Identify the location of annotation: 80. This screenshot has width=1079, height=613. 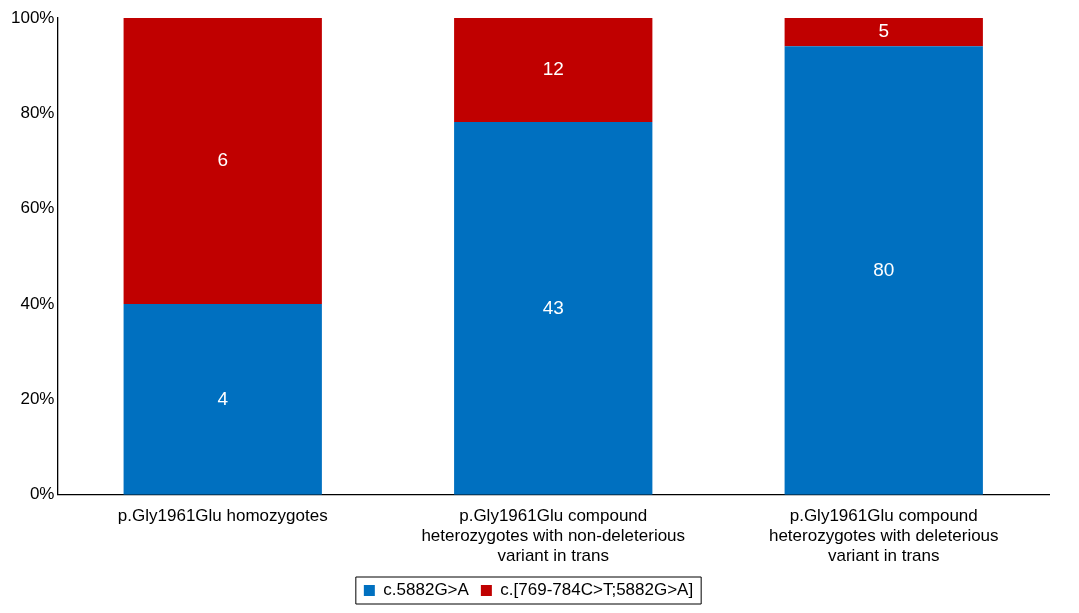
(884, 269).